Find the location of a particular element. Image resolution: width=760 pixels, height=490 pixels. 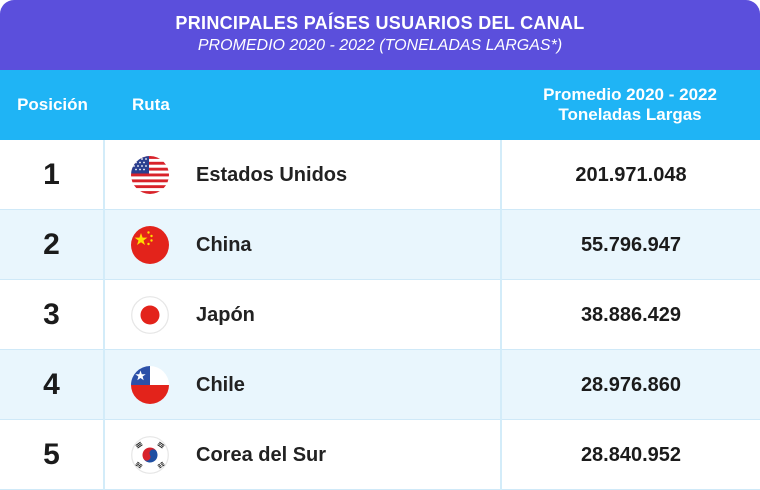

row-country: Chile is located at coordinates (220, 384).